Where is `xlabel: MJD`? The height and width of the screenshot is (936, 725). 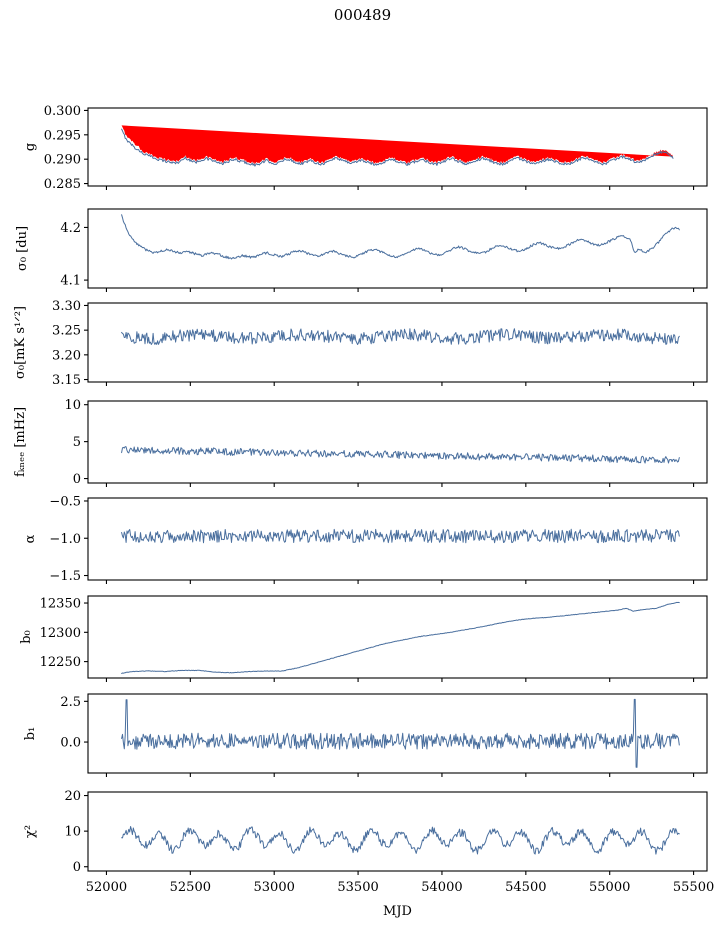 xlabel: MJD is located at coordinates (397, 911).